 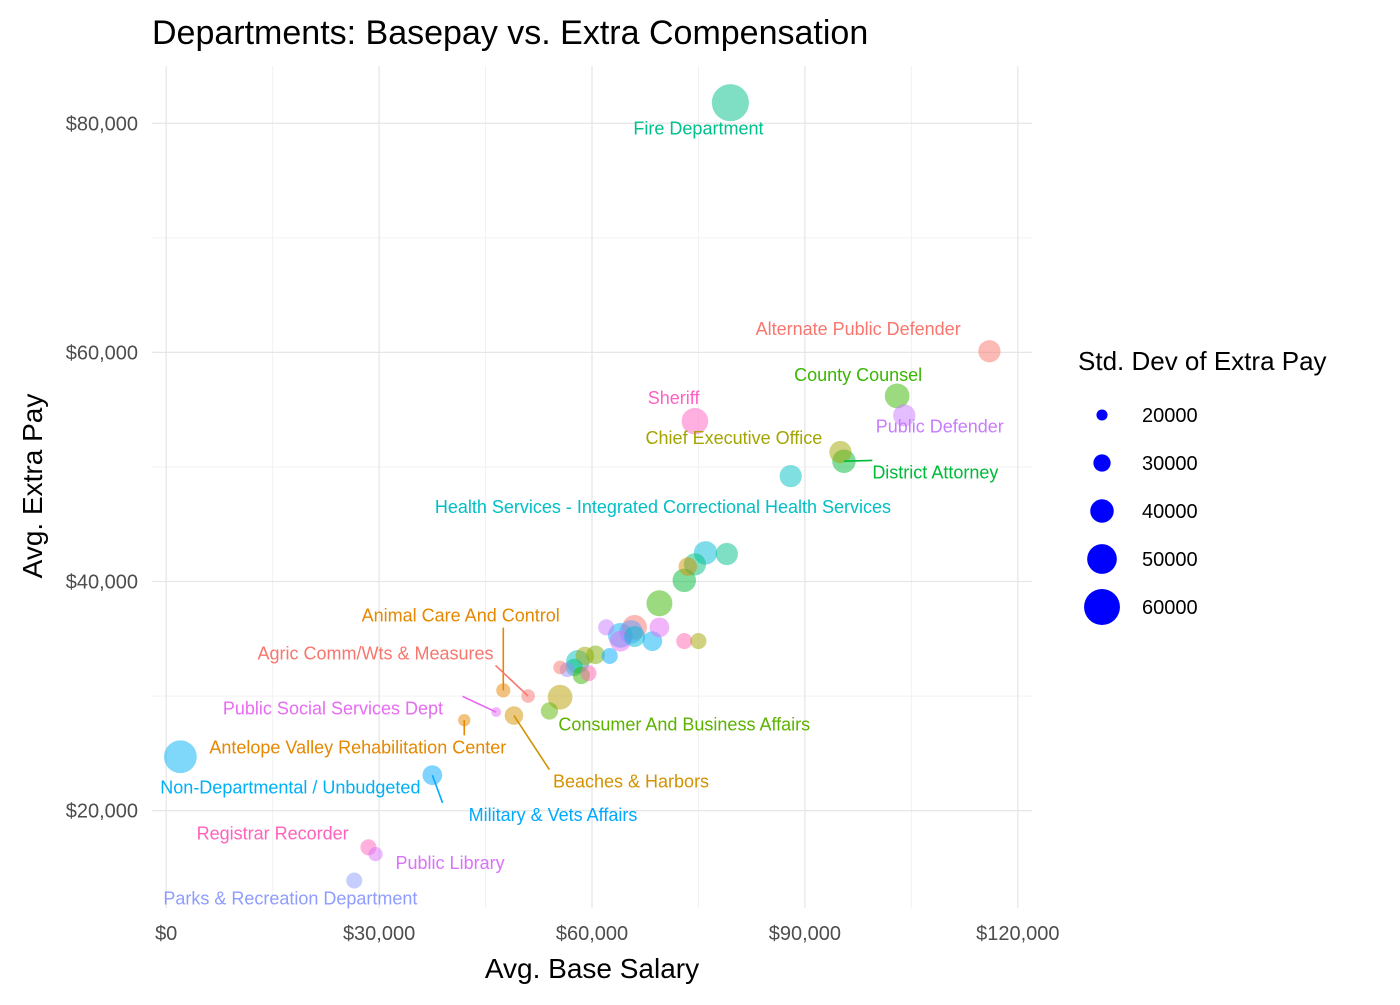 I want to click on point-label: Chief Executive Office, so click(x=734, y=438).